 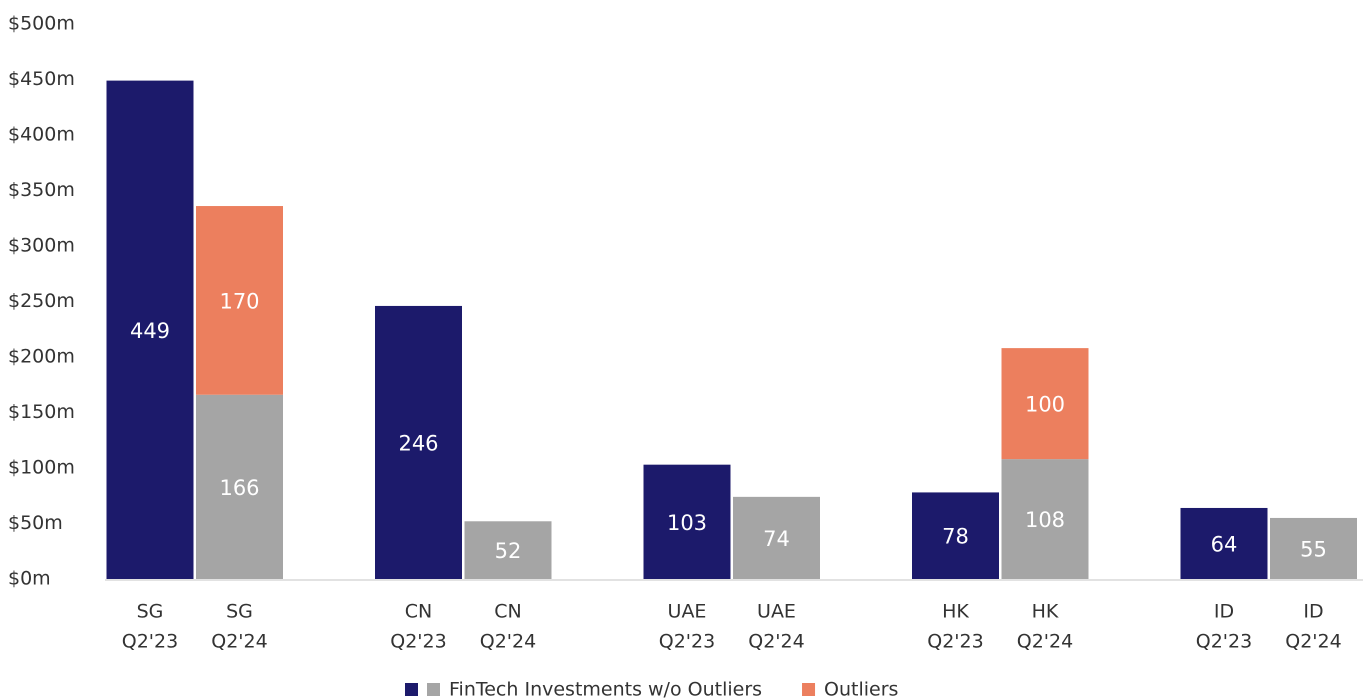 What do you see at coordinates (41, 246) in the screenshot?
I see `y-tick-label: $300m` at bounding box center [41, 246].